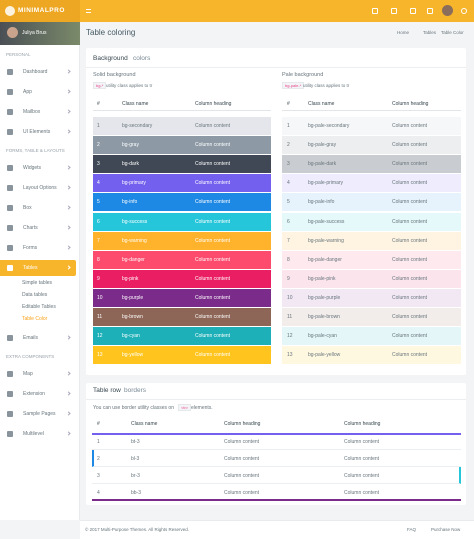 The width and height of the screenshot is (474, 539). Describe the element at coordinates (35, 295) in the screenshot. I see `submenu-item: Data tables` at that location.